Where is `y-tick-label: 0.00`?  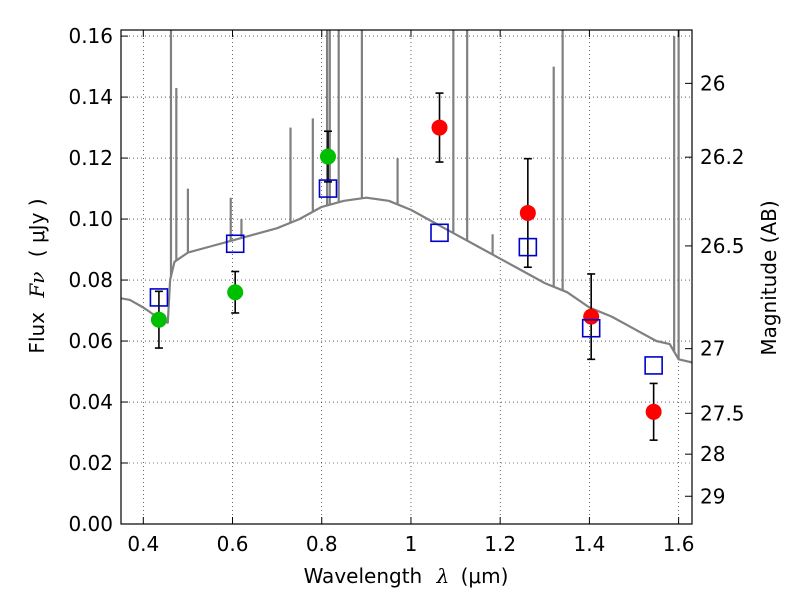 y-tick-label: 0.00 is located at coordinates (90, 524).